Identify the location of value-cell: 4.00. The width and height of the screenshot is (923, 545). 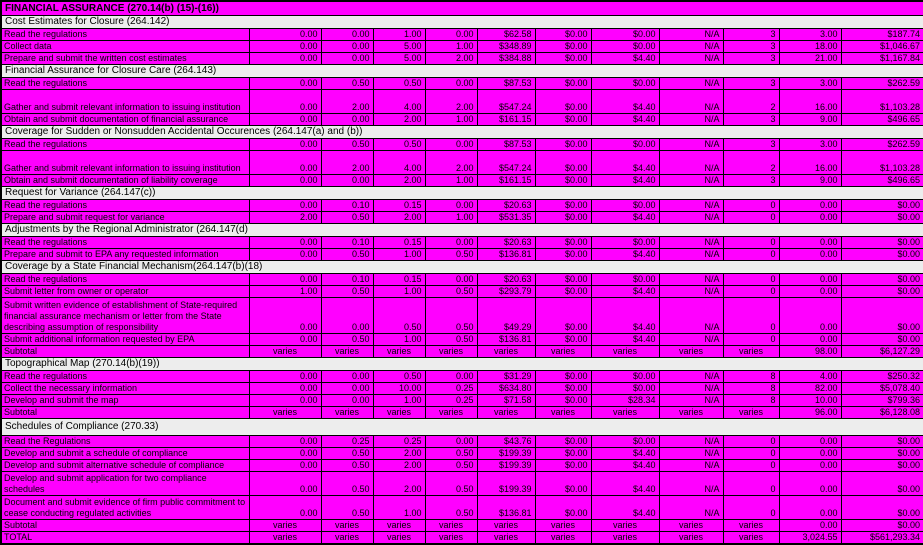
(399, 101).